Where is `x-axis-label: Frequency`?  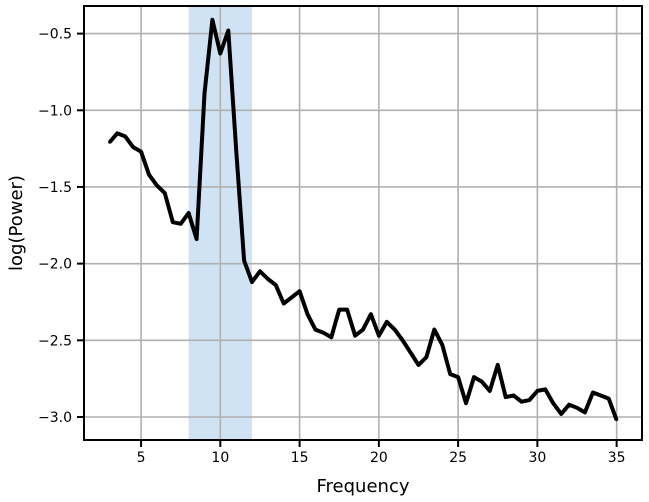
x-axis-label: Frequency is located at coordinates (363, 486).